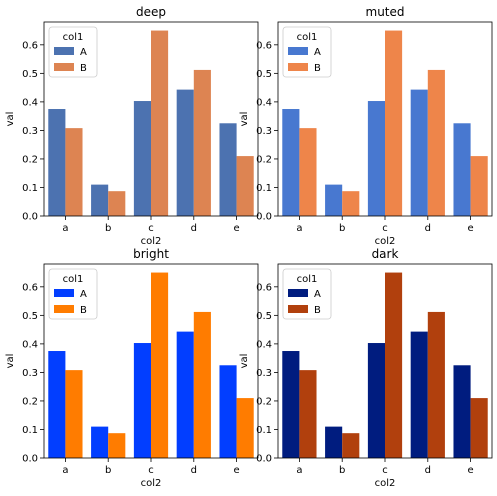 This screenshot has height=496, width=497. What do you see at coordinates (385, 12) in the screenshot?
I see `subplot-title: muted` at bounding box center [385, 12].